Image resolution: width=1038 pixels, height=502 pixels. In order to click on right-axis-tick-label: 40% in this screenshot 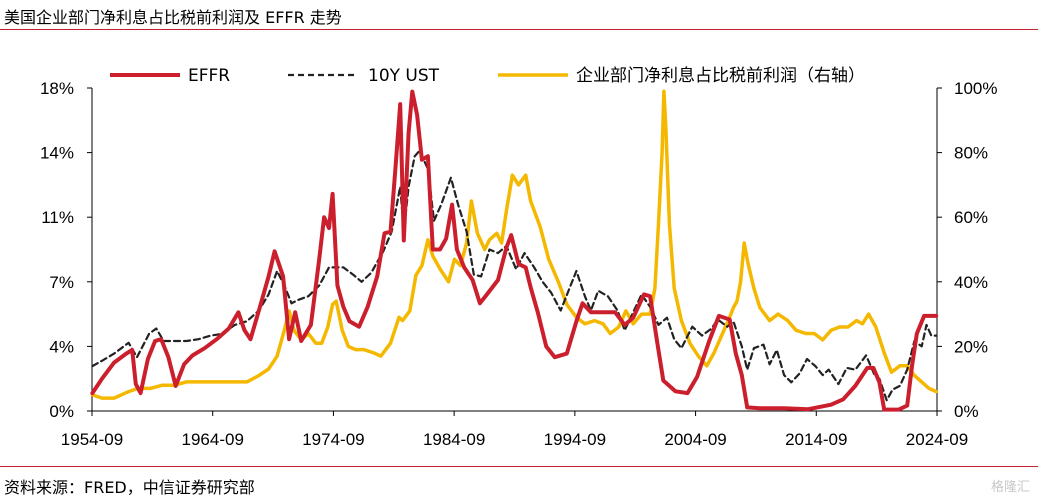, I will do `click(971, 282)`.